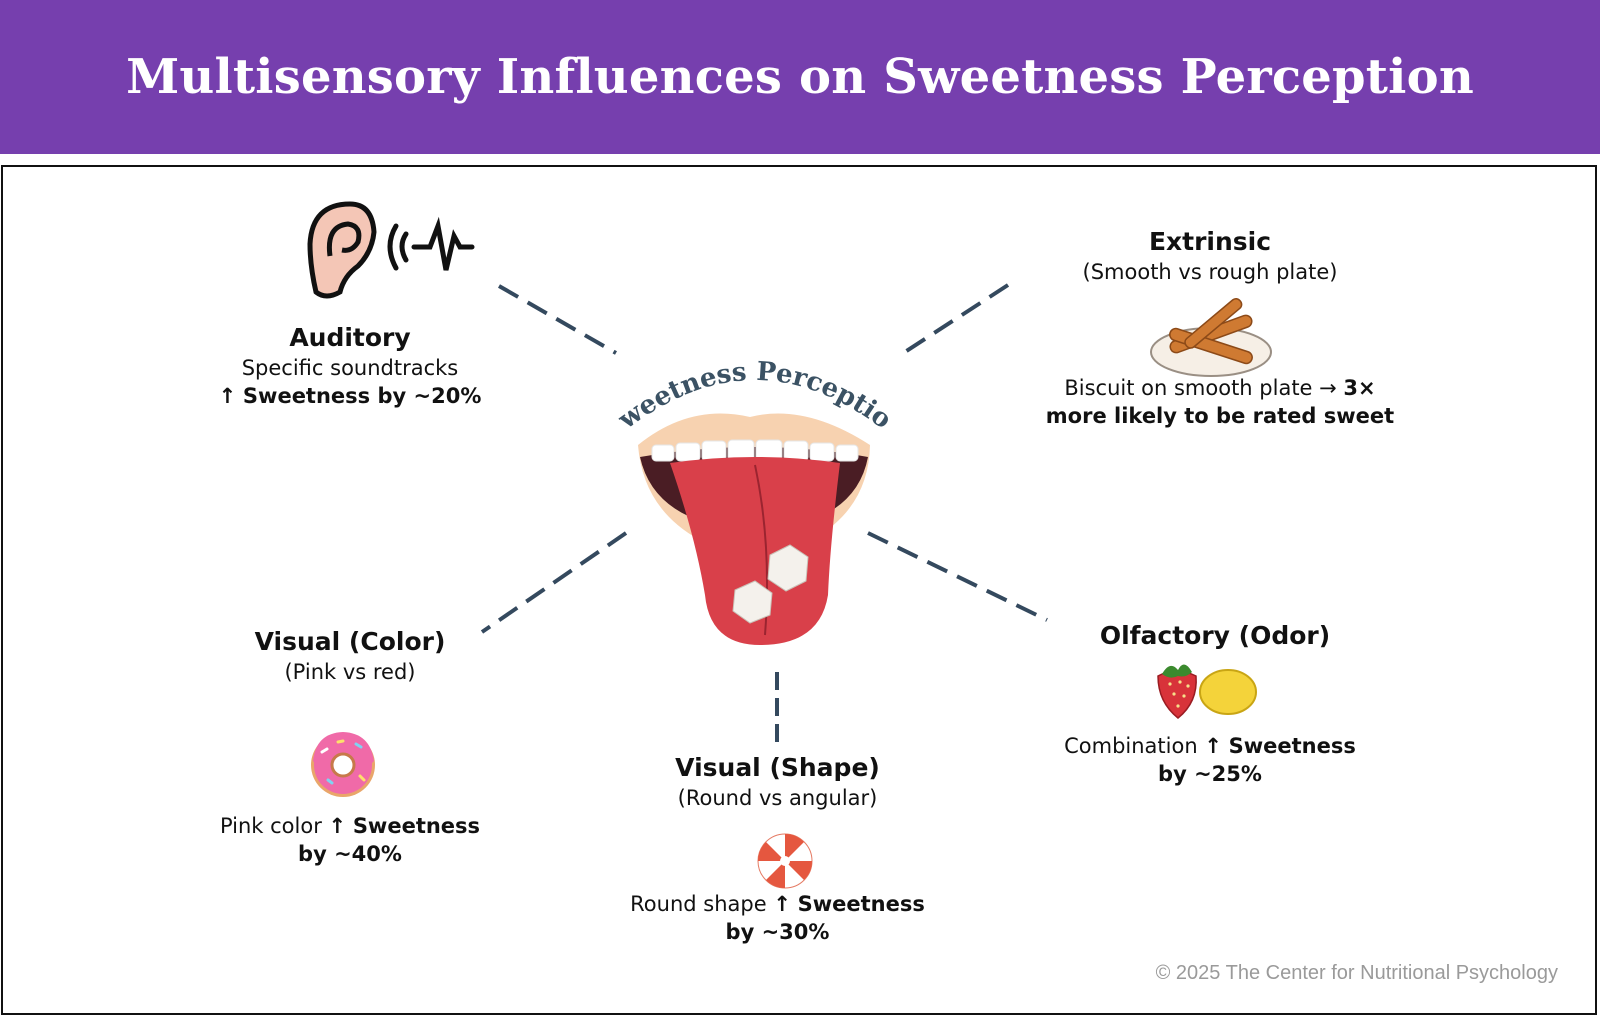 The image size is (1600, 1018). I want to click on extrinsic-subtitle: (Smooth vs rough plate), so click(1210, 272).